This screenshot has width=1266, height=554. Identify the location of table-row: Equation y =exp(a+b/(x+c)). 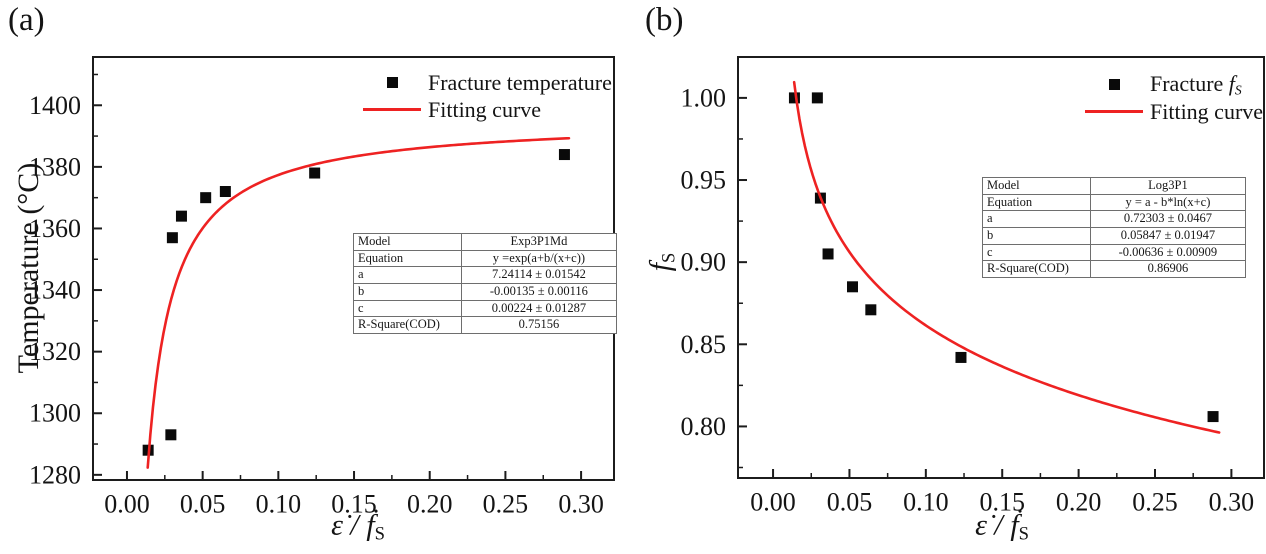
(485, 258).